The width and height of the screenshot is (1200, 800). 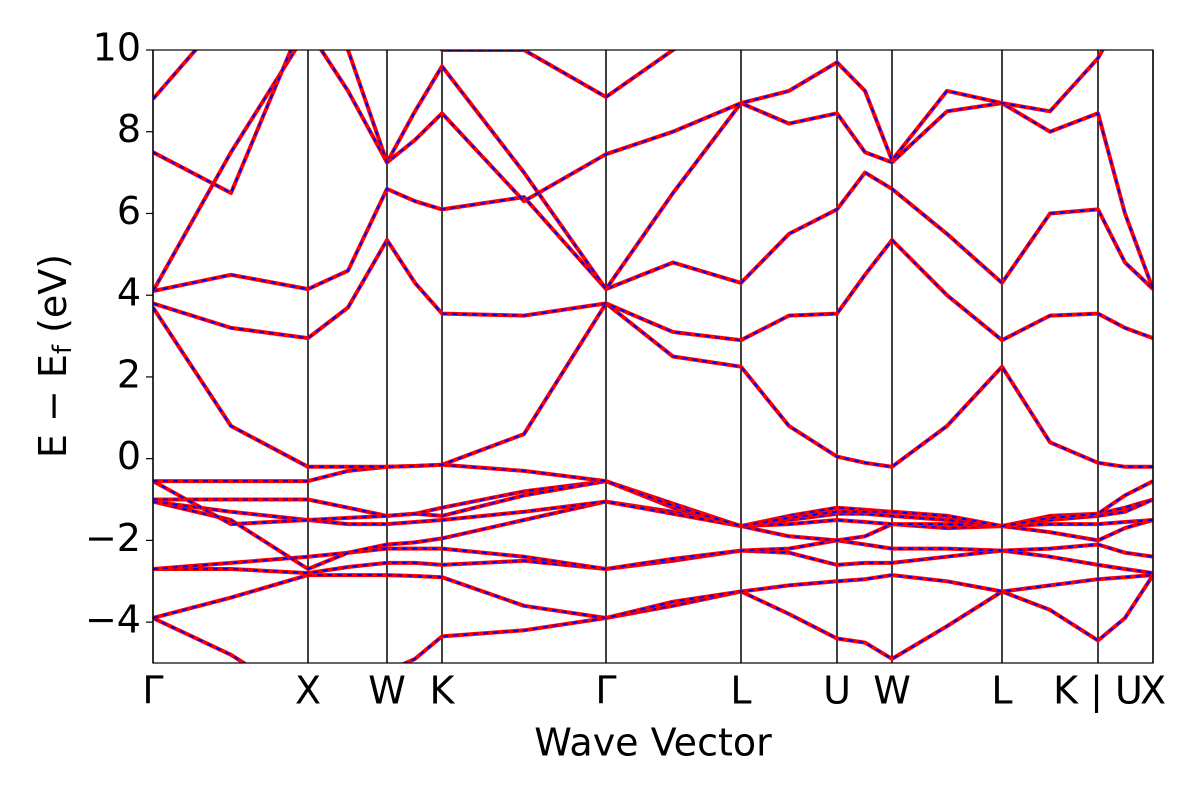 I want to click on y-label-main: E − E, so click(x=53, y=406).